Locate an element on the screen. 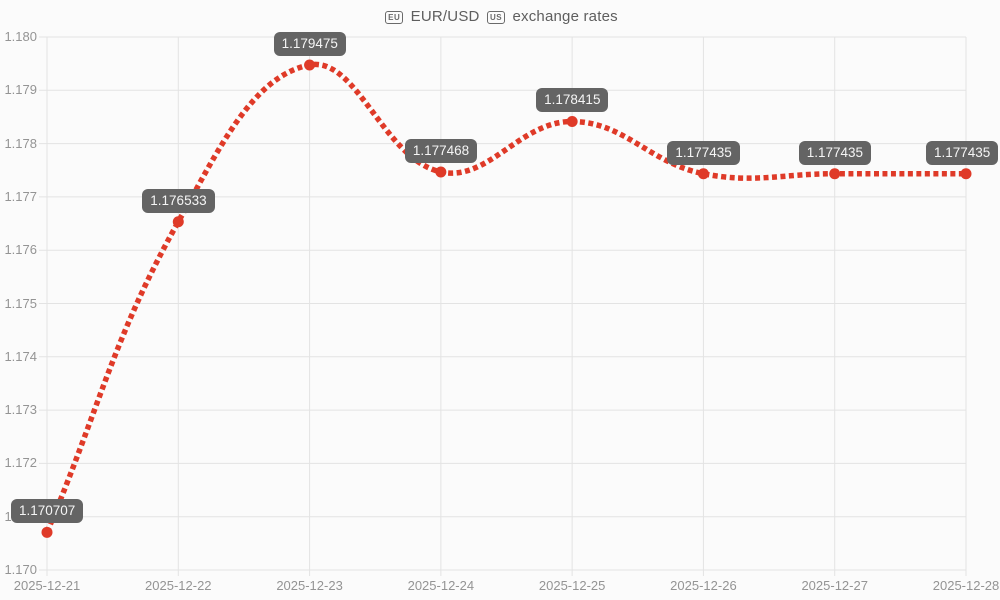 This screenshot has height=600, width=1000. title-suffix-text: exchange rates is located at coordinates (565, 16).